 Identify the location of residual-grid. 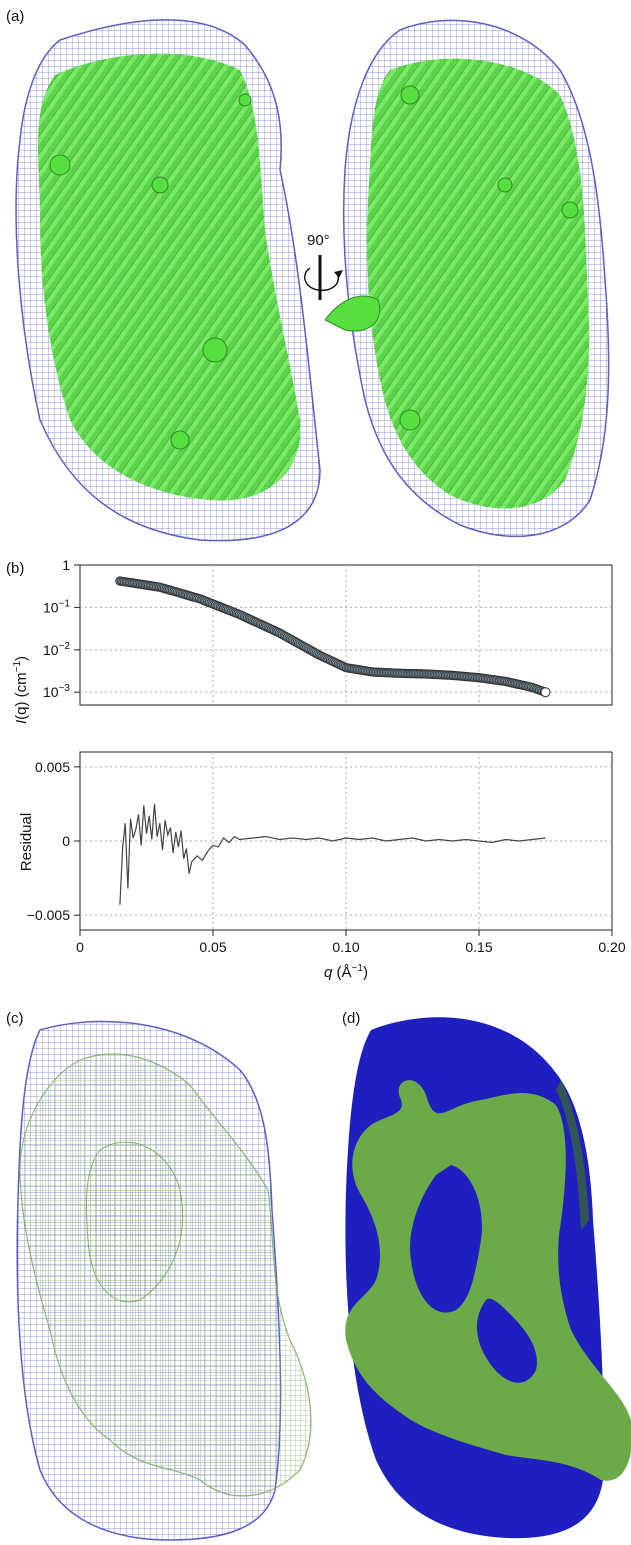
(346, 841).